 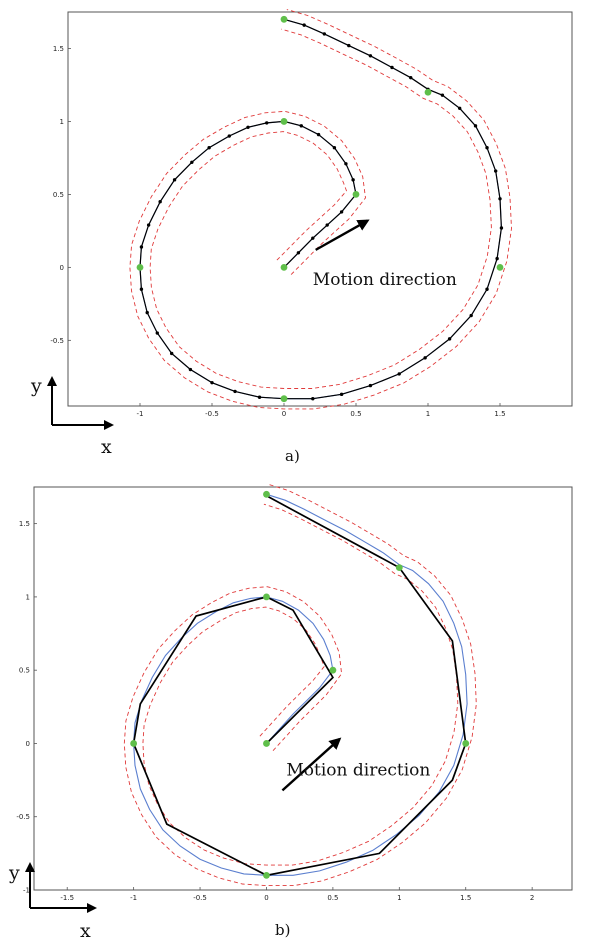 What do you see at coordinates (36, 386) in the screenshot?
I see `panel-a-y-label: y` at bounding box center [36, 386].